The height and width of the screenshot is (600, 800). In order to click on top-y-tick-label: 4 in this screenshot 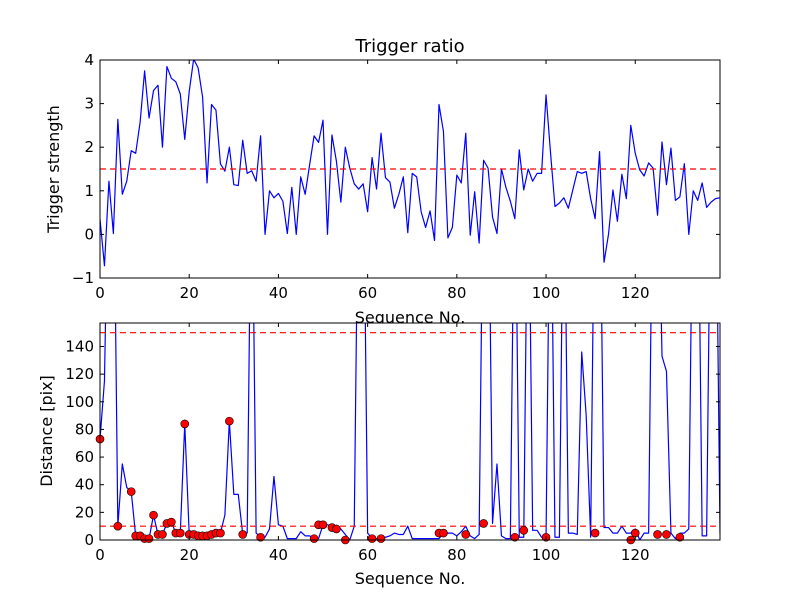, I will do `click(89, 60)`.